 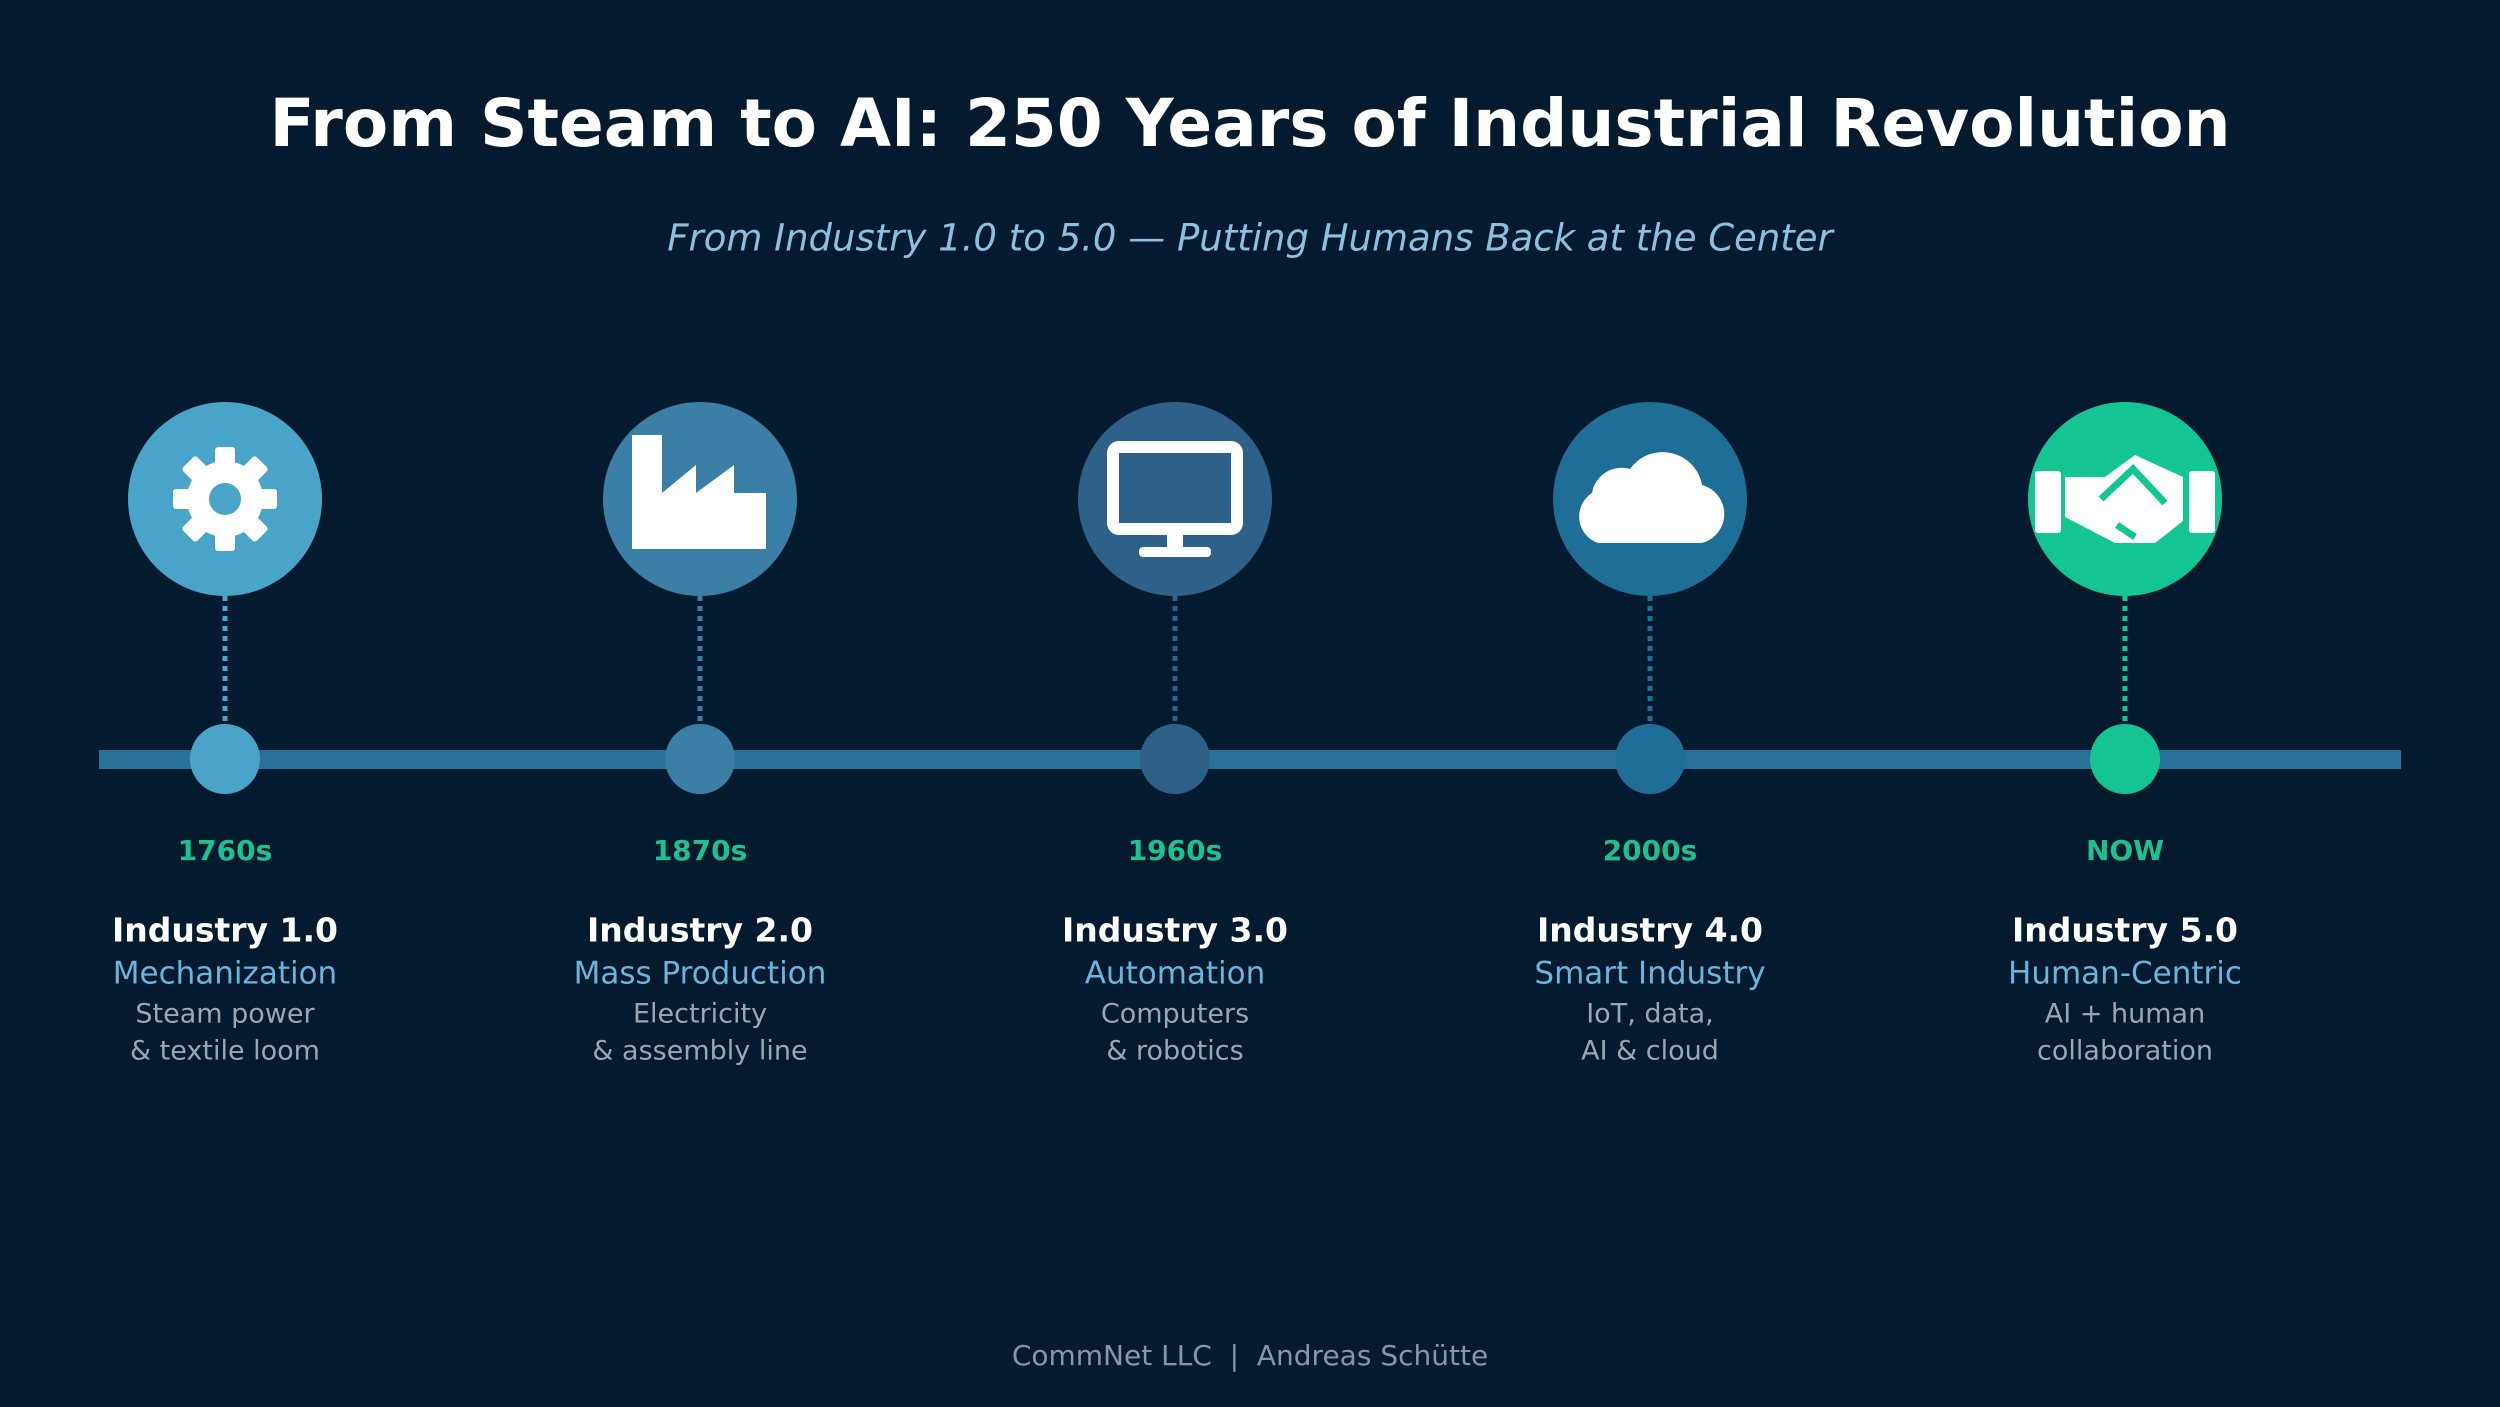 I want to click on cloud-icon, so click(x=1652, y=497).